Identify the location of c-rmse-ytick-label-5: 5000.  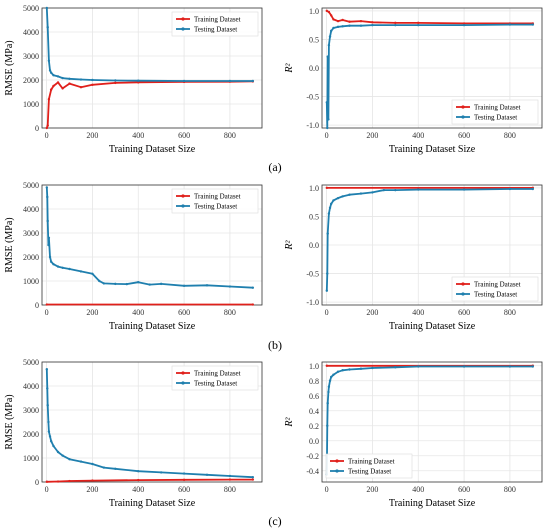
(31, 362).